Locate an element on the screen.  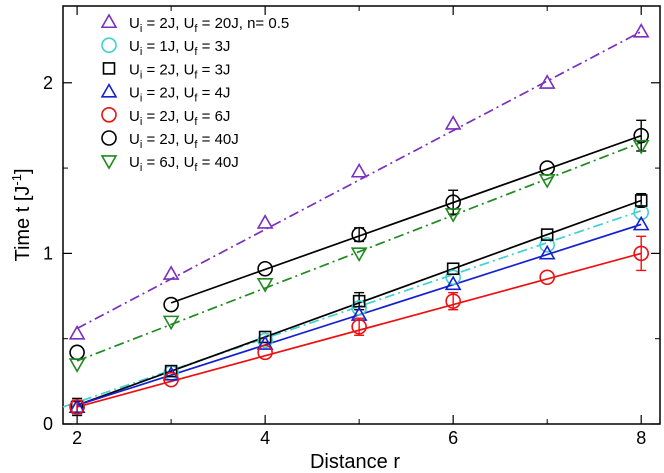
y-tick-label: 2 is located at coordinates (48, 83).